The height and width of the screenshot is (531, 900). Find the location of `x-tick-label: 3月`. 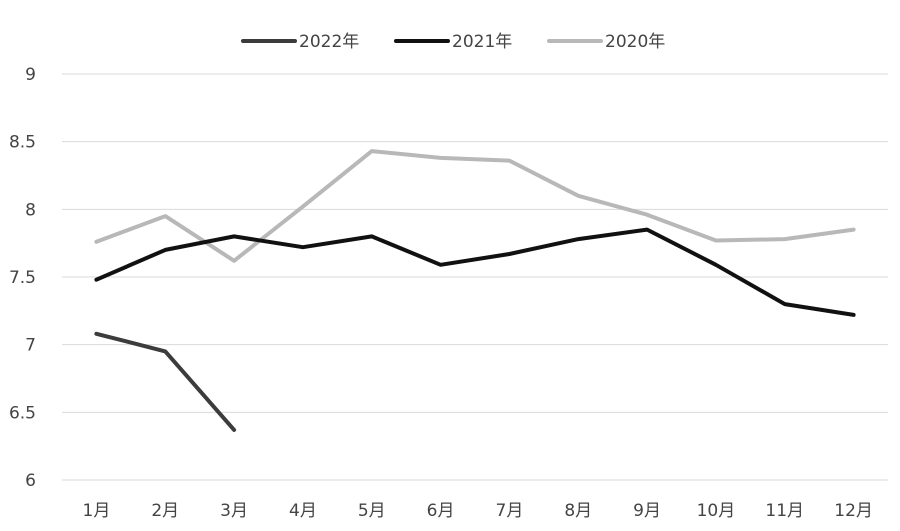

x-tick-label: 3月 is located at coordinates (234, 511).